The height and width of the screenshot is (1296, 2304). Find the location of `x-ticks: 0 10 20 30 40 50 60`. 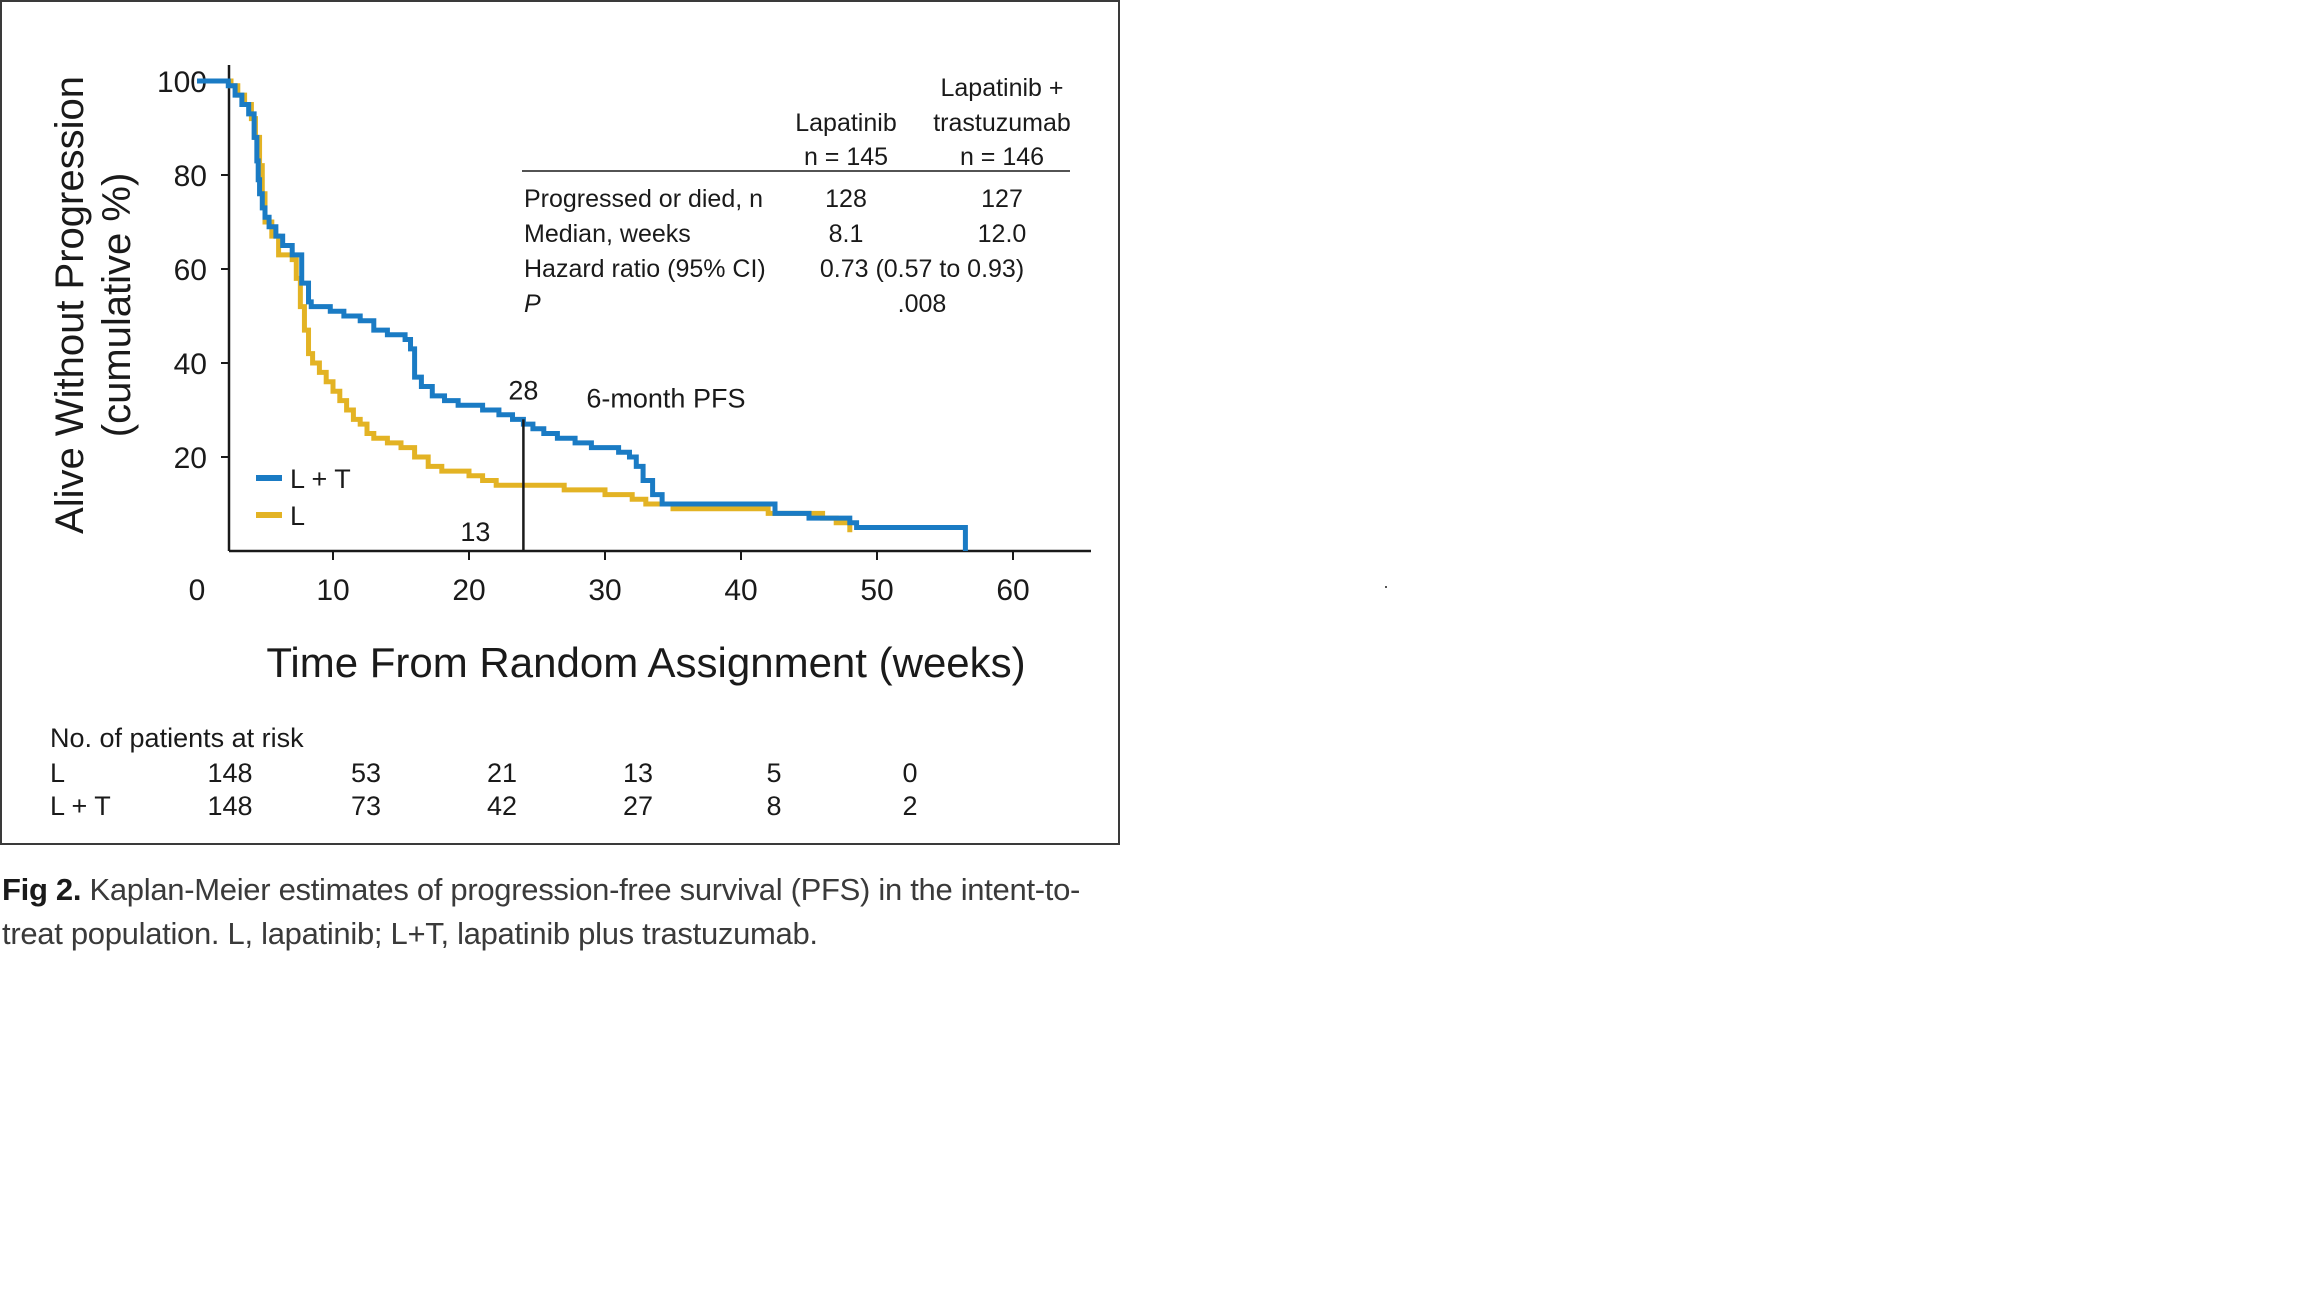

x-ticks: 0 10 20 30 40 50 60 is located at coordinates (609, 579).